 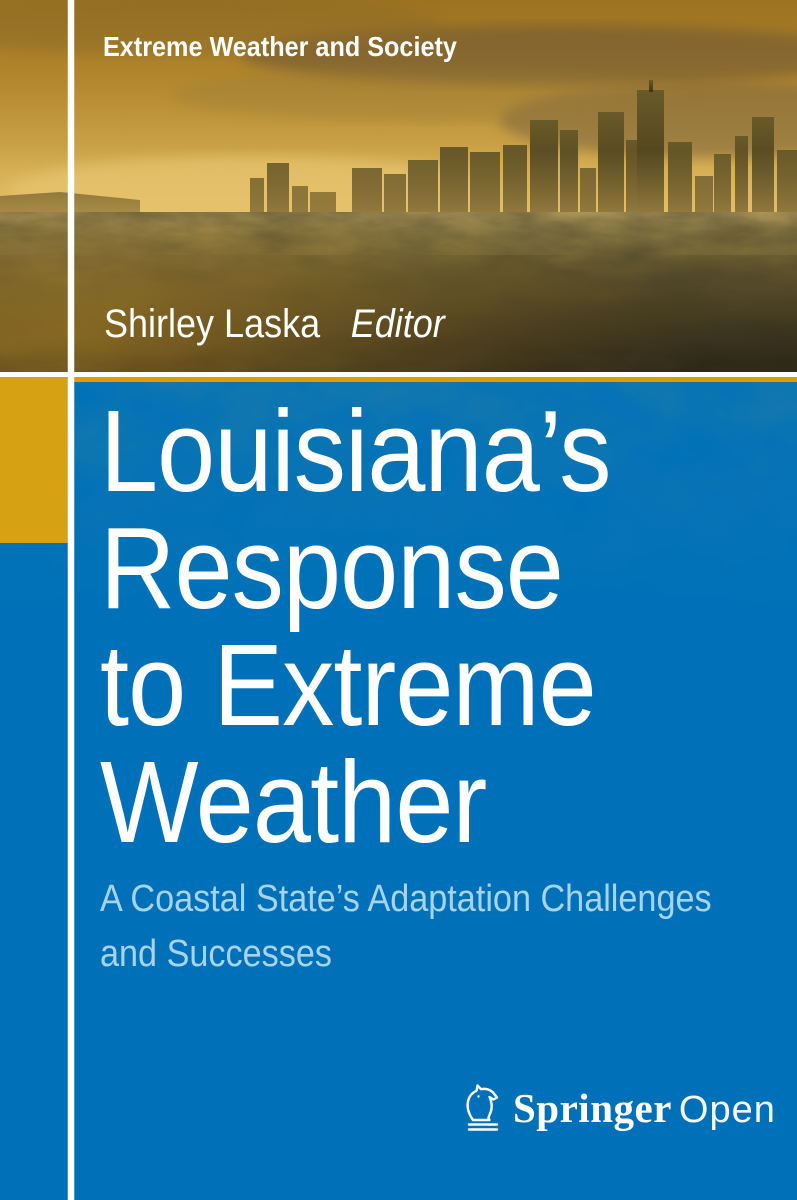 What do you see at coordinates (216, 954) in the screenshot?
I see `subtitle-line: and Successes` at bounding box center [216, 954].